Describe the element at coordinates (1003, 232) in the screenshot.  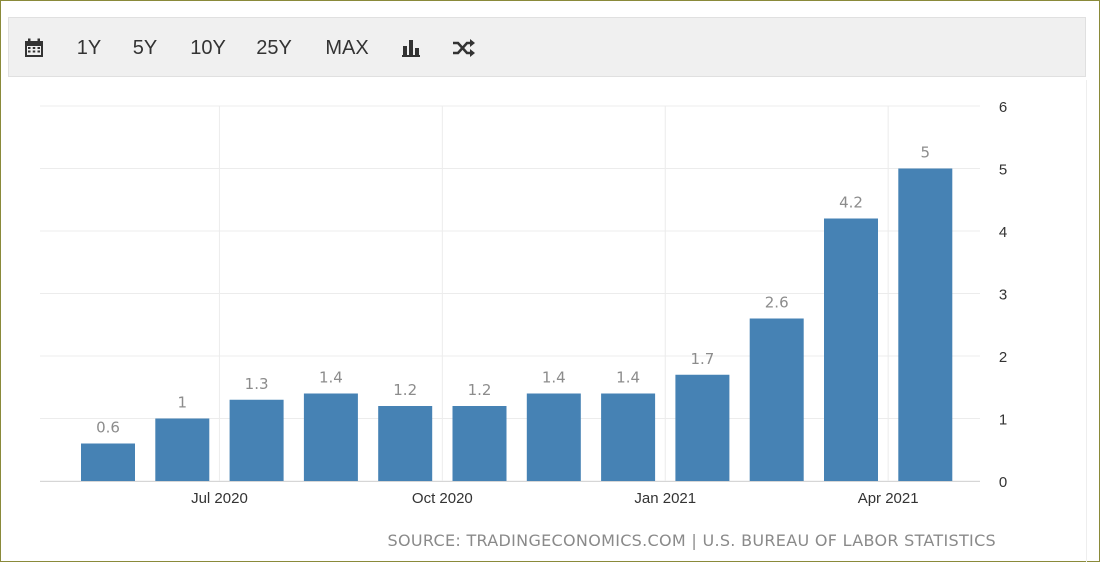
I see `y-tick-label: 4` at that location.